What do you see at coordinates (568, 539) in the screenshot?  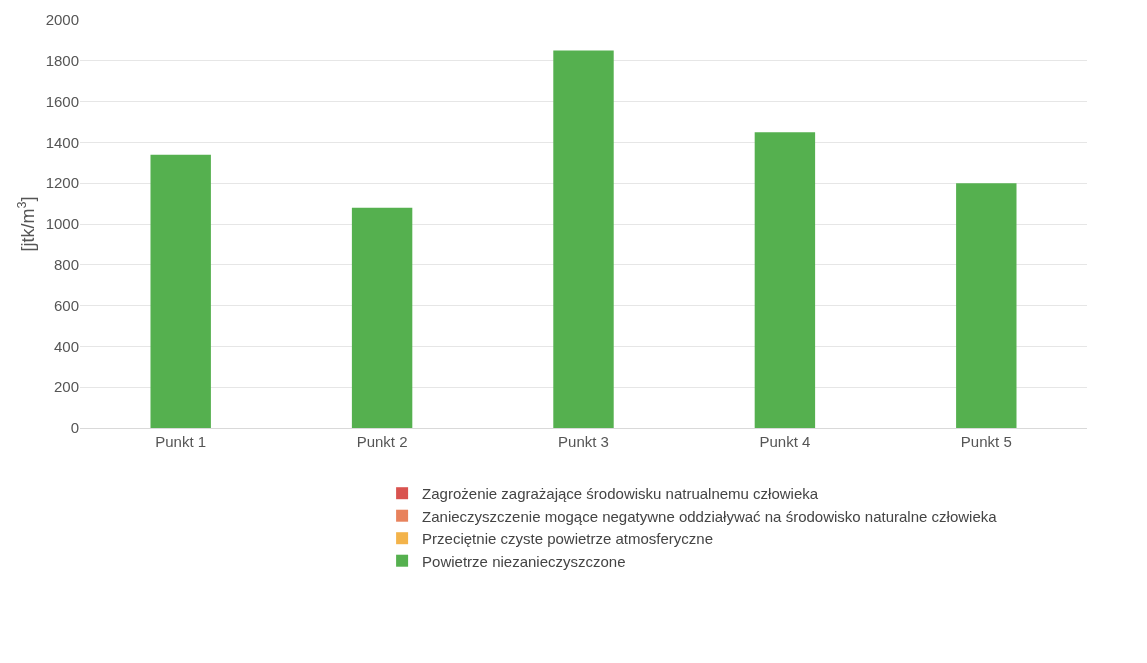 I see `legend-label: Przeciętnie czyste powietrze atmosferyczne` at bounding box center [568, 539].